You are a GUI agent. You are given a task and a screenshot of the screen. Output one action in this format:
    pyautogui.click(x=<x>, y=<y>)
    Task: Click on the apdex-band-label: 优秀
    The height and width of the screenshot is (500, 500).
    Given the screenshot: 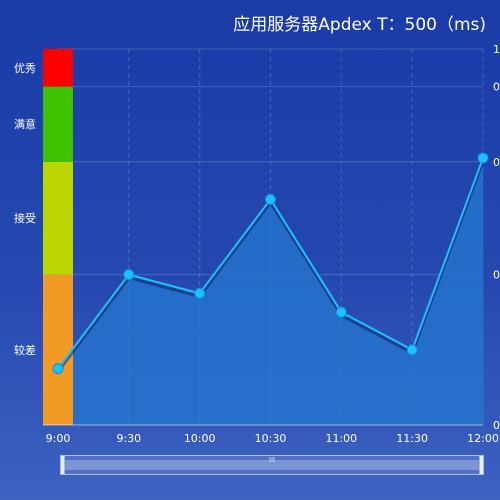 What is the action you would take?
    pyautogui.click(x=25, y=68)
    